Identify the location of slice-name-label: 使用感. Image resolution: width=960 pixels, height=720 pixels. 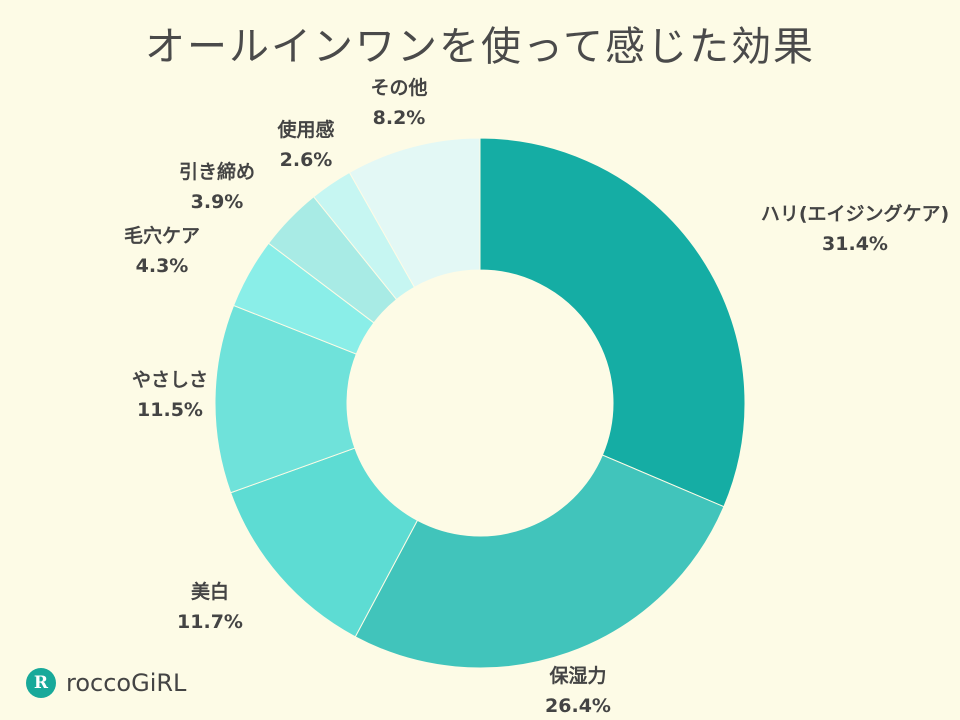
(305, 129).